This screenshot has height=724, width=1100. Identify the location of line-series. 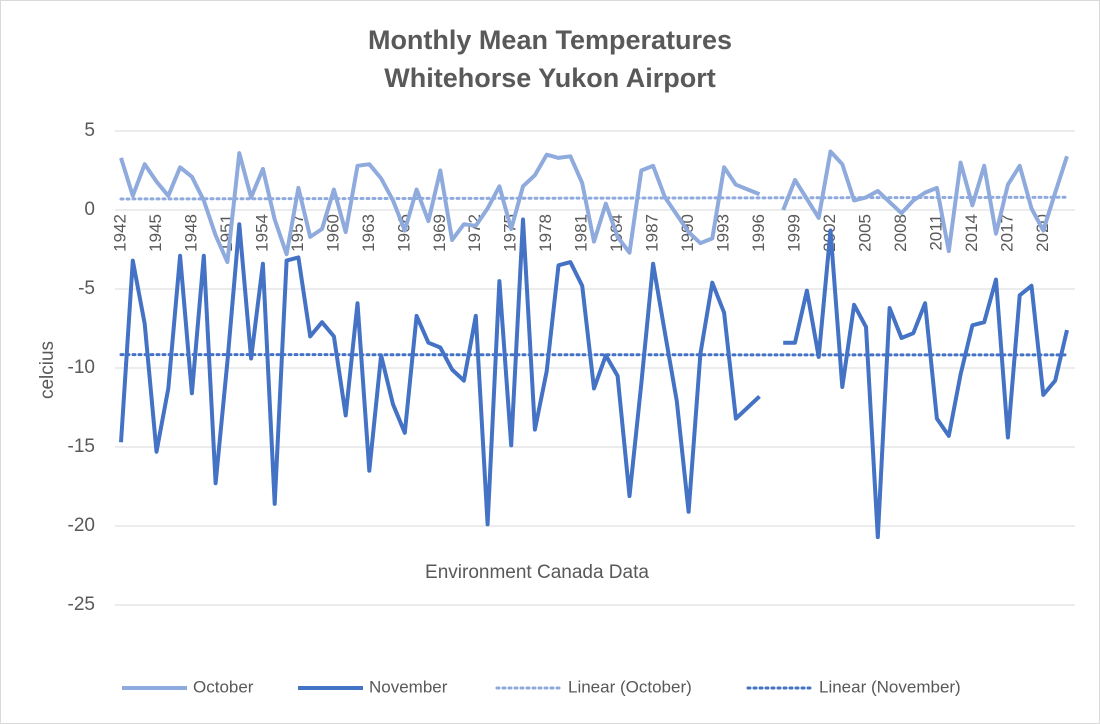
(594, 207).